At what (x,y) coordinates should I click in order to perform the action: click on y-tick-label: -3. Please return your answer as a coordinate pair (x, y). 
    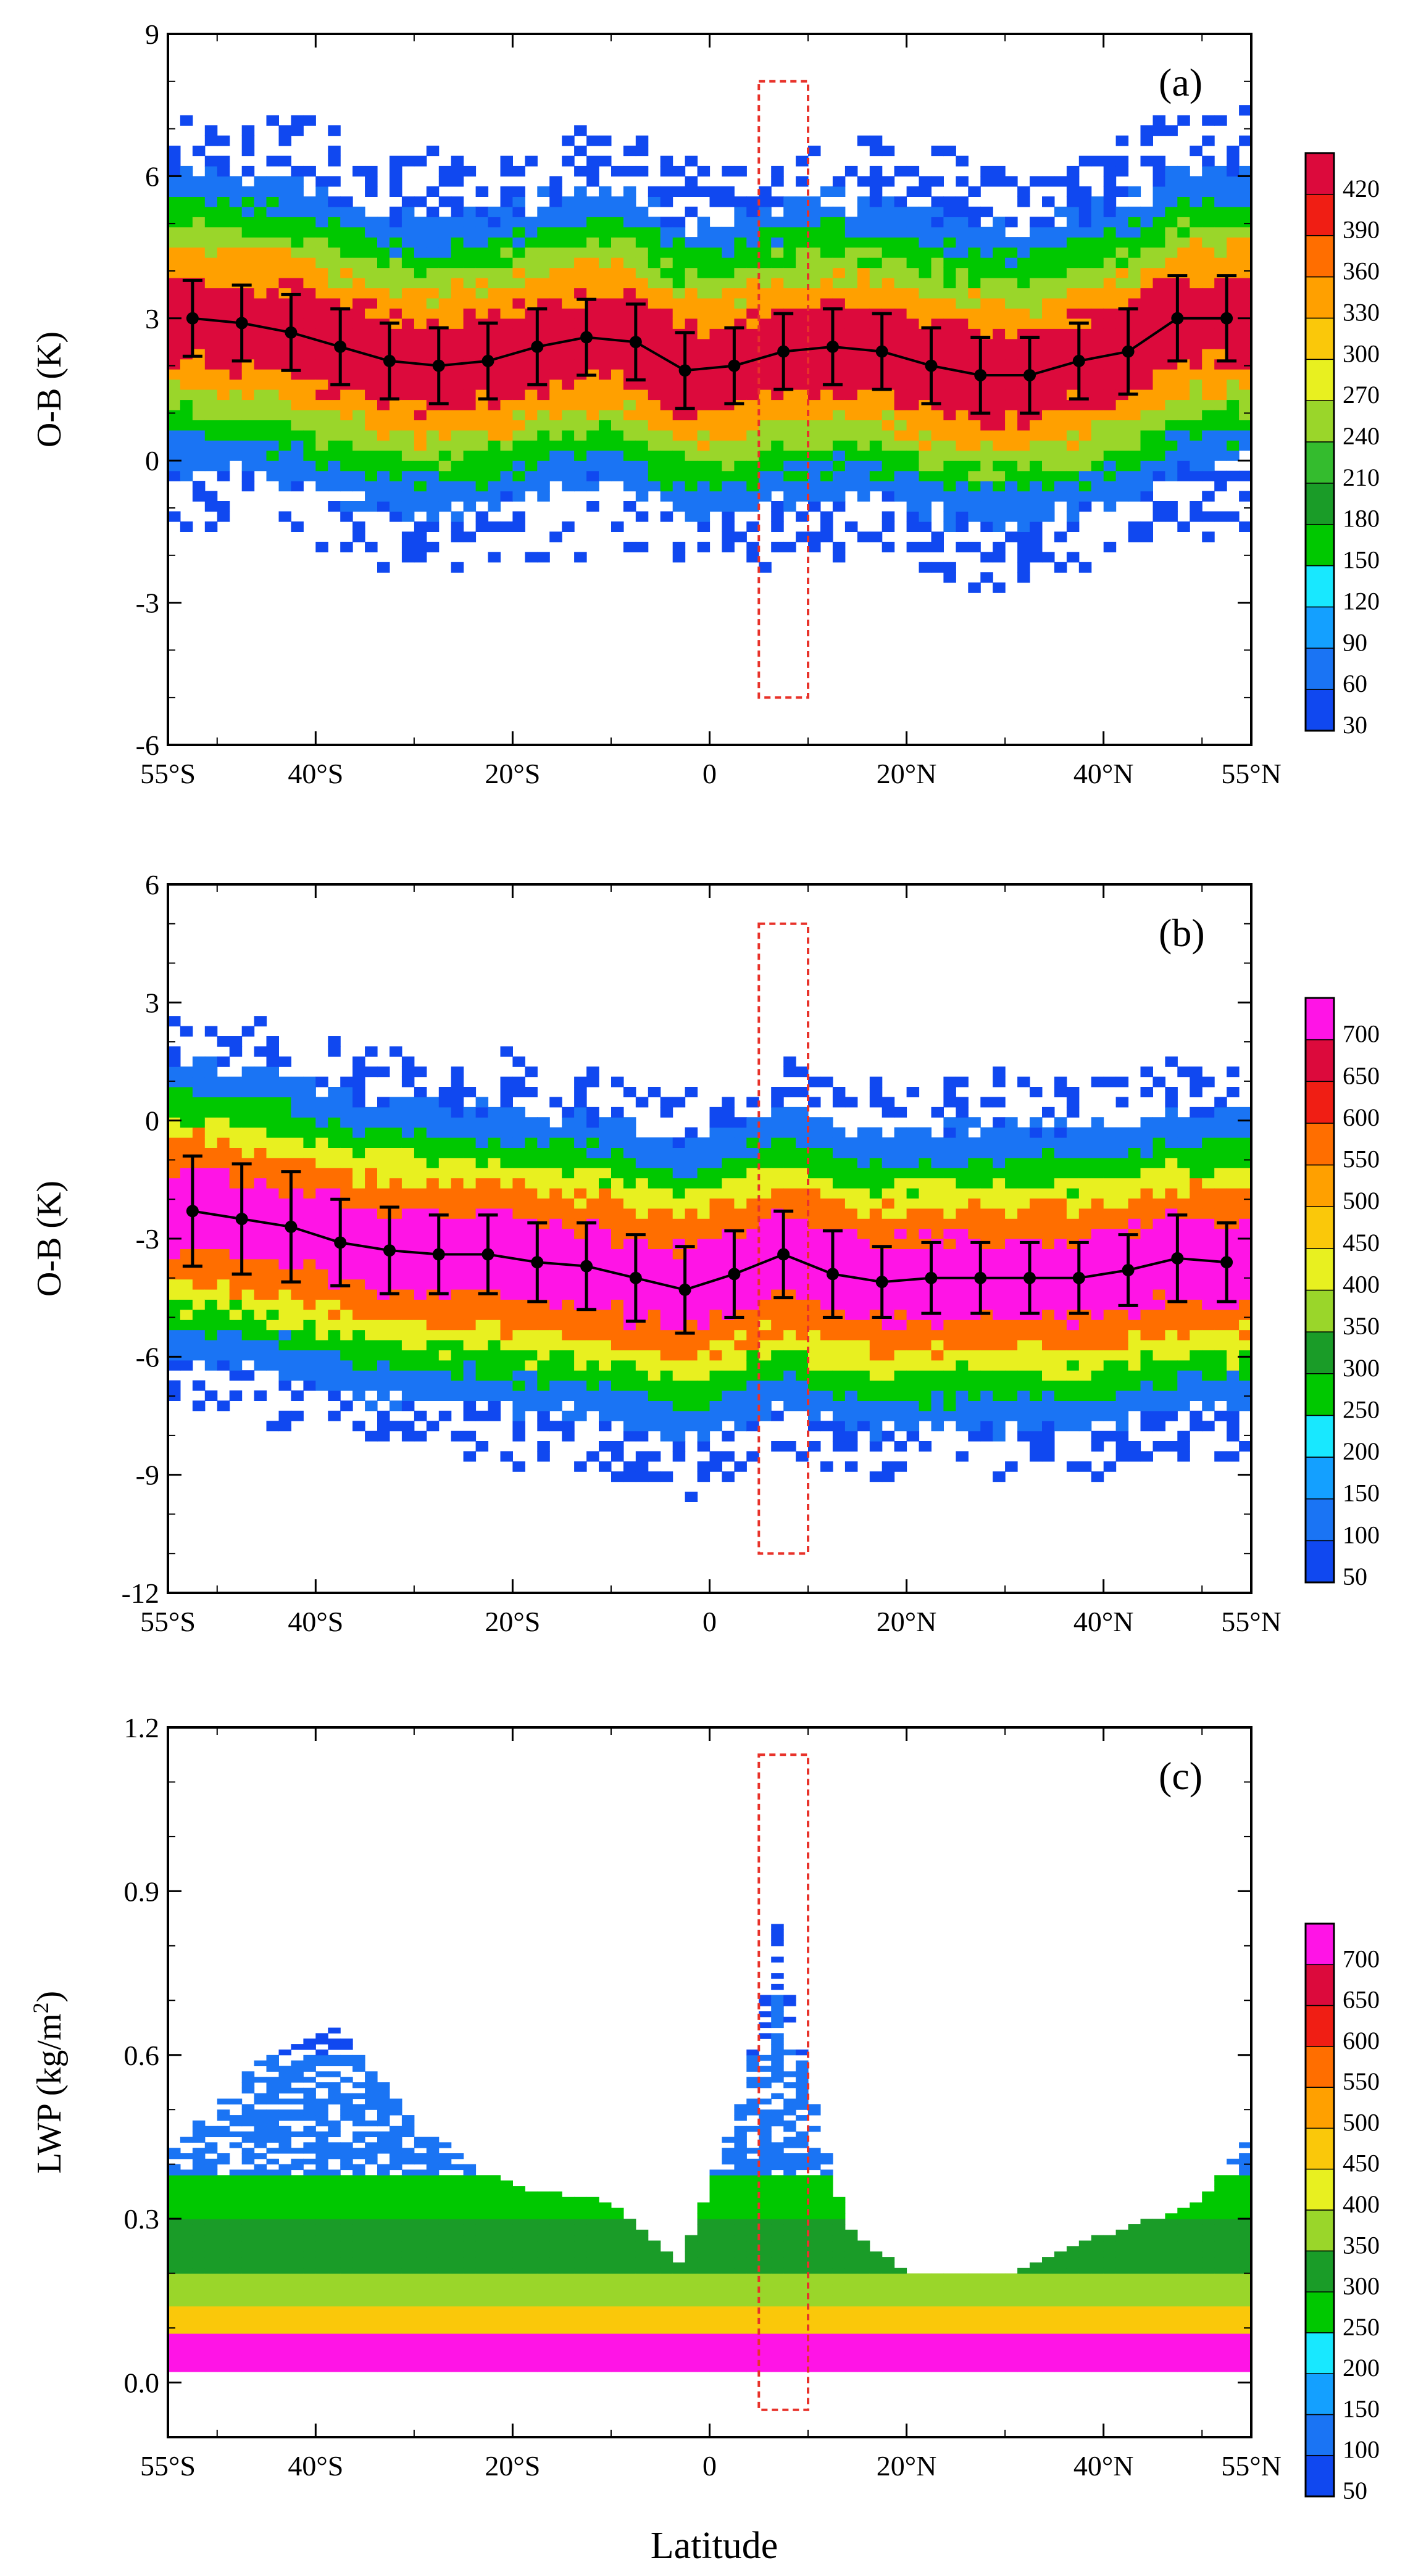
    Looking at the image, I should click on (147, 604).